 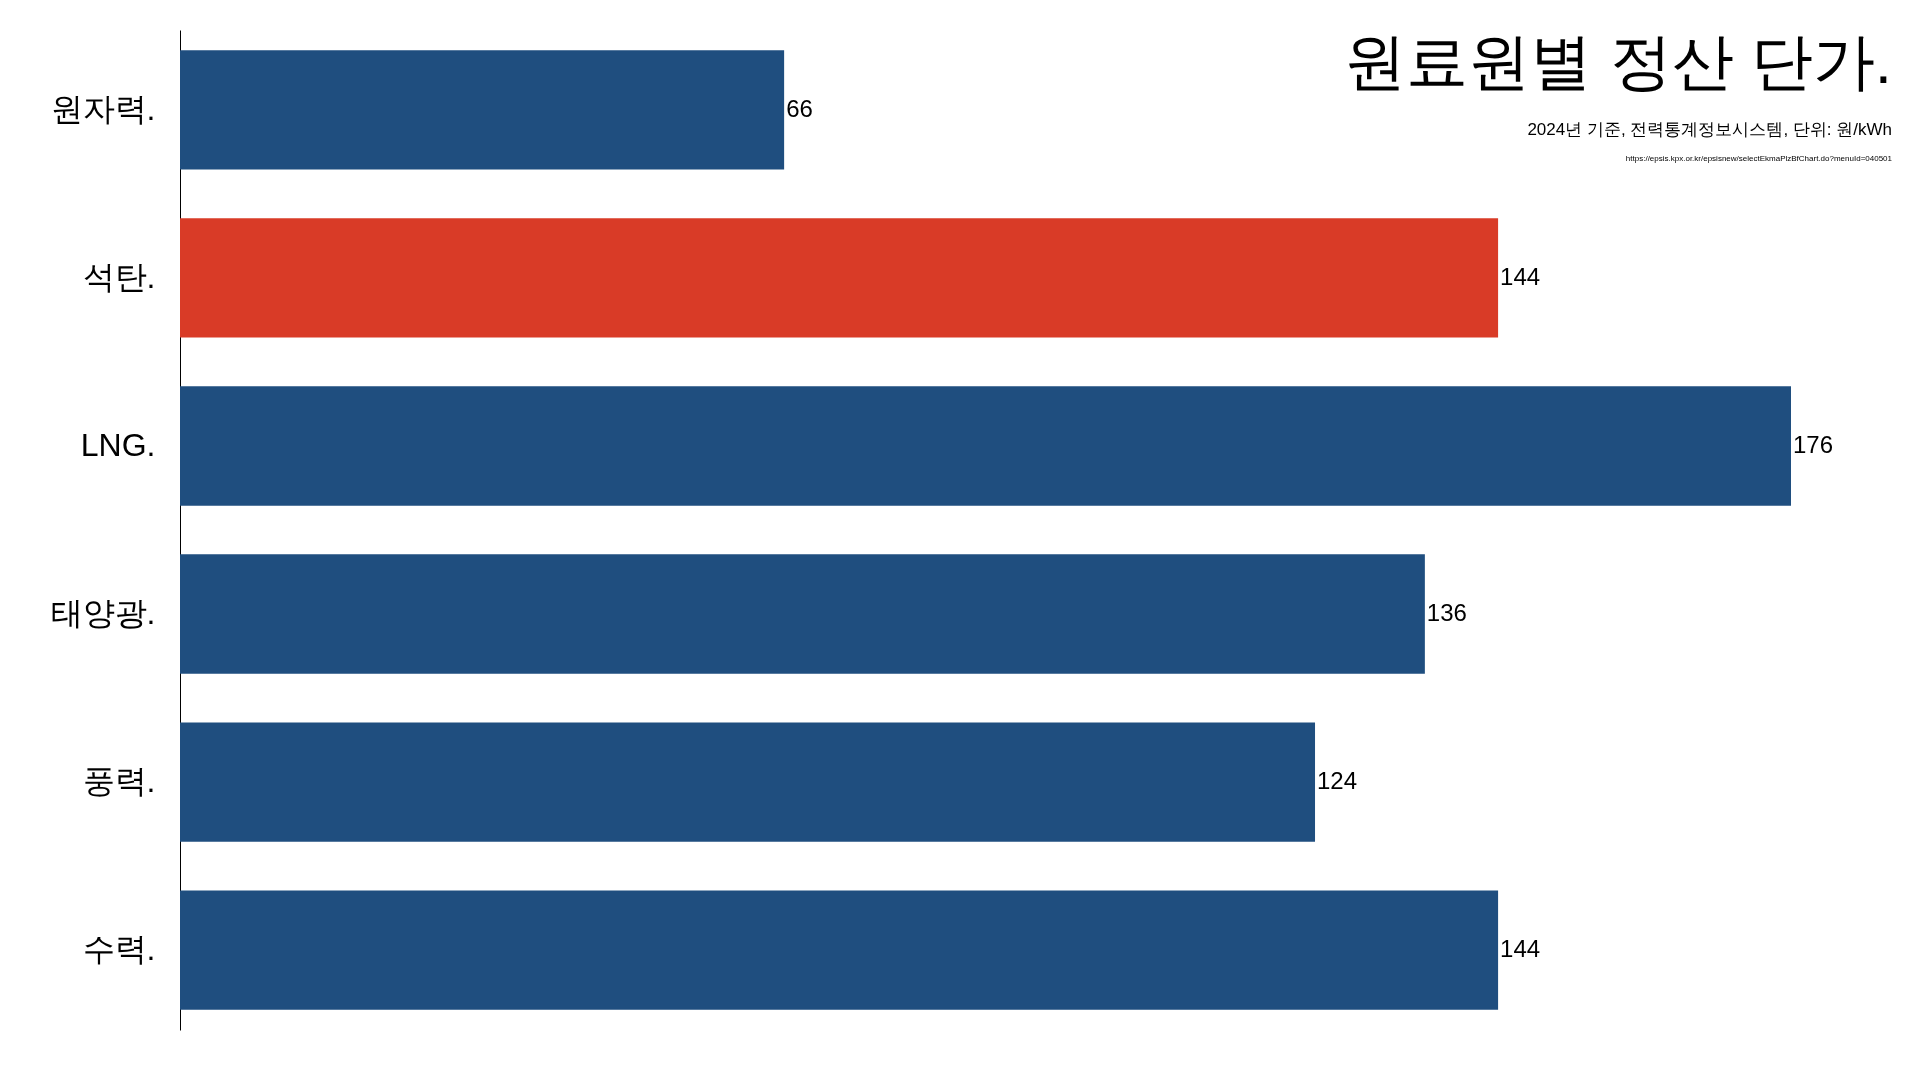 What do you see at coordinates (118, 444) in the screenshot?
I see `y-tick-label: LNG.` at bounding box center [118, 444].